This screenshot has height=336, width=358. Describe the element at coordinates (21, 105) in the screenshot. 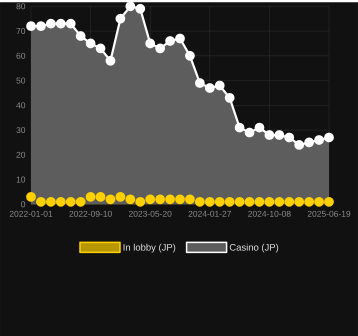

I see `y-tick-label: 40` at that location.